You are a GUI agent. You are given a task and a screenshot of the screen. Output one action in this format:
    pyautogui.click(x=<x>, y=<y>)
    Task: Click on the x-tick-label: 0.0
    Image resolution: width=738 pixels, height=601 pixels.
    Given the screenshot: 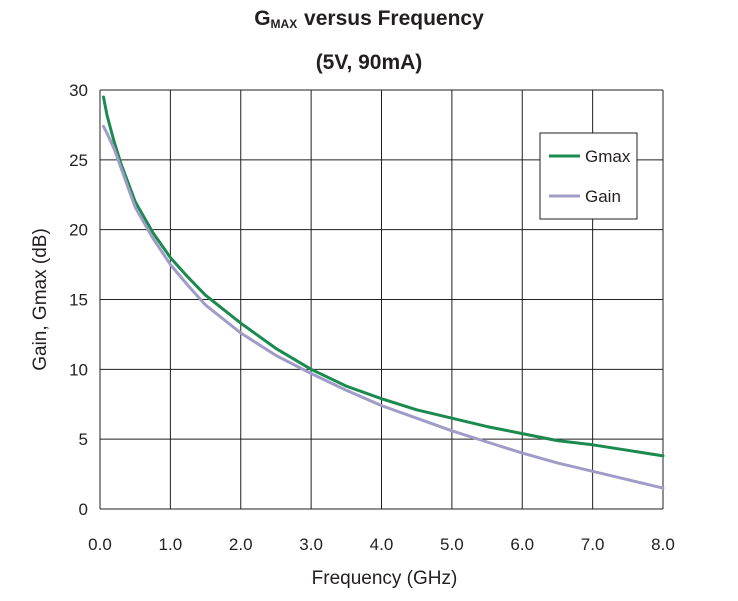 What is the action you would take?
    pyautogui.click(x=100, y=544)
    